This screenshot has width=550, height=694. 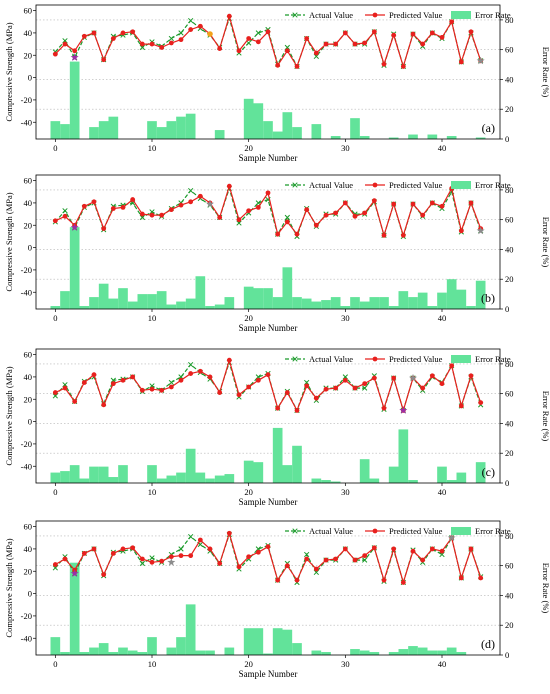 I want to click on actual-line, so click(x=268, y=386).